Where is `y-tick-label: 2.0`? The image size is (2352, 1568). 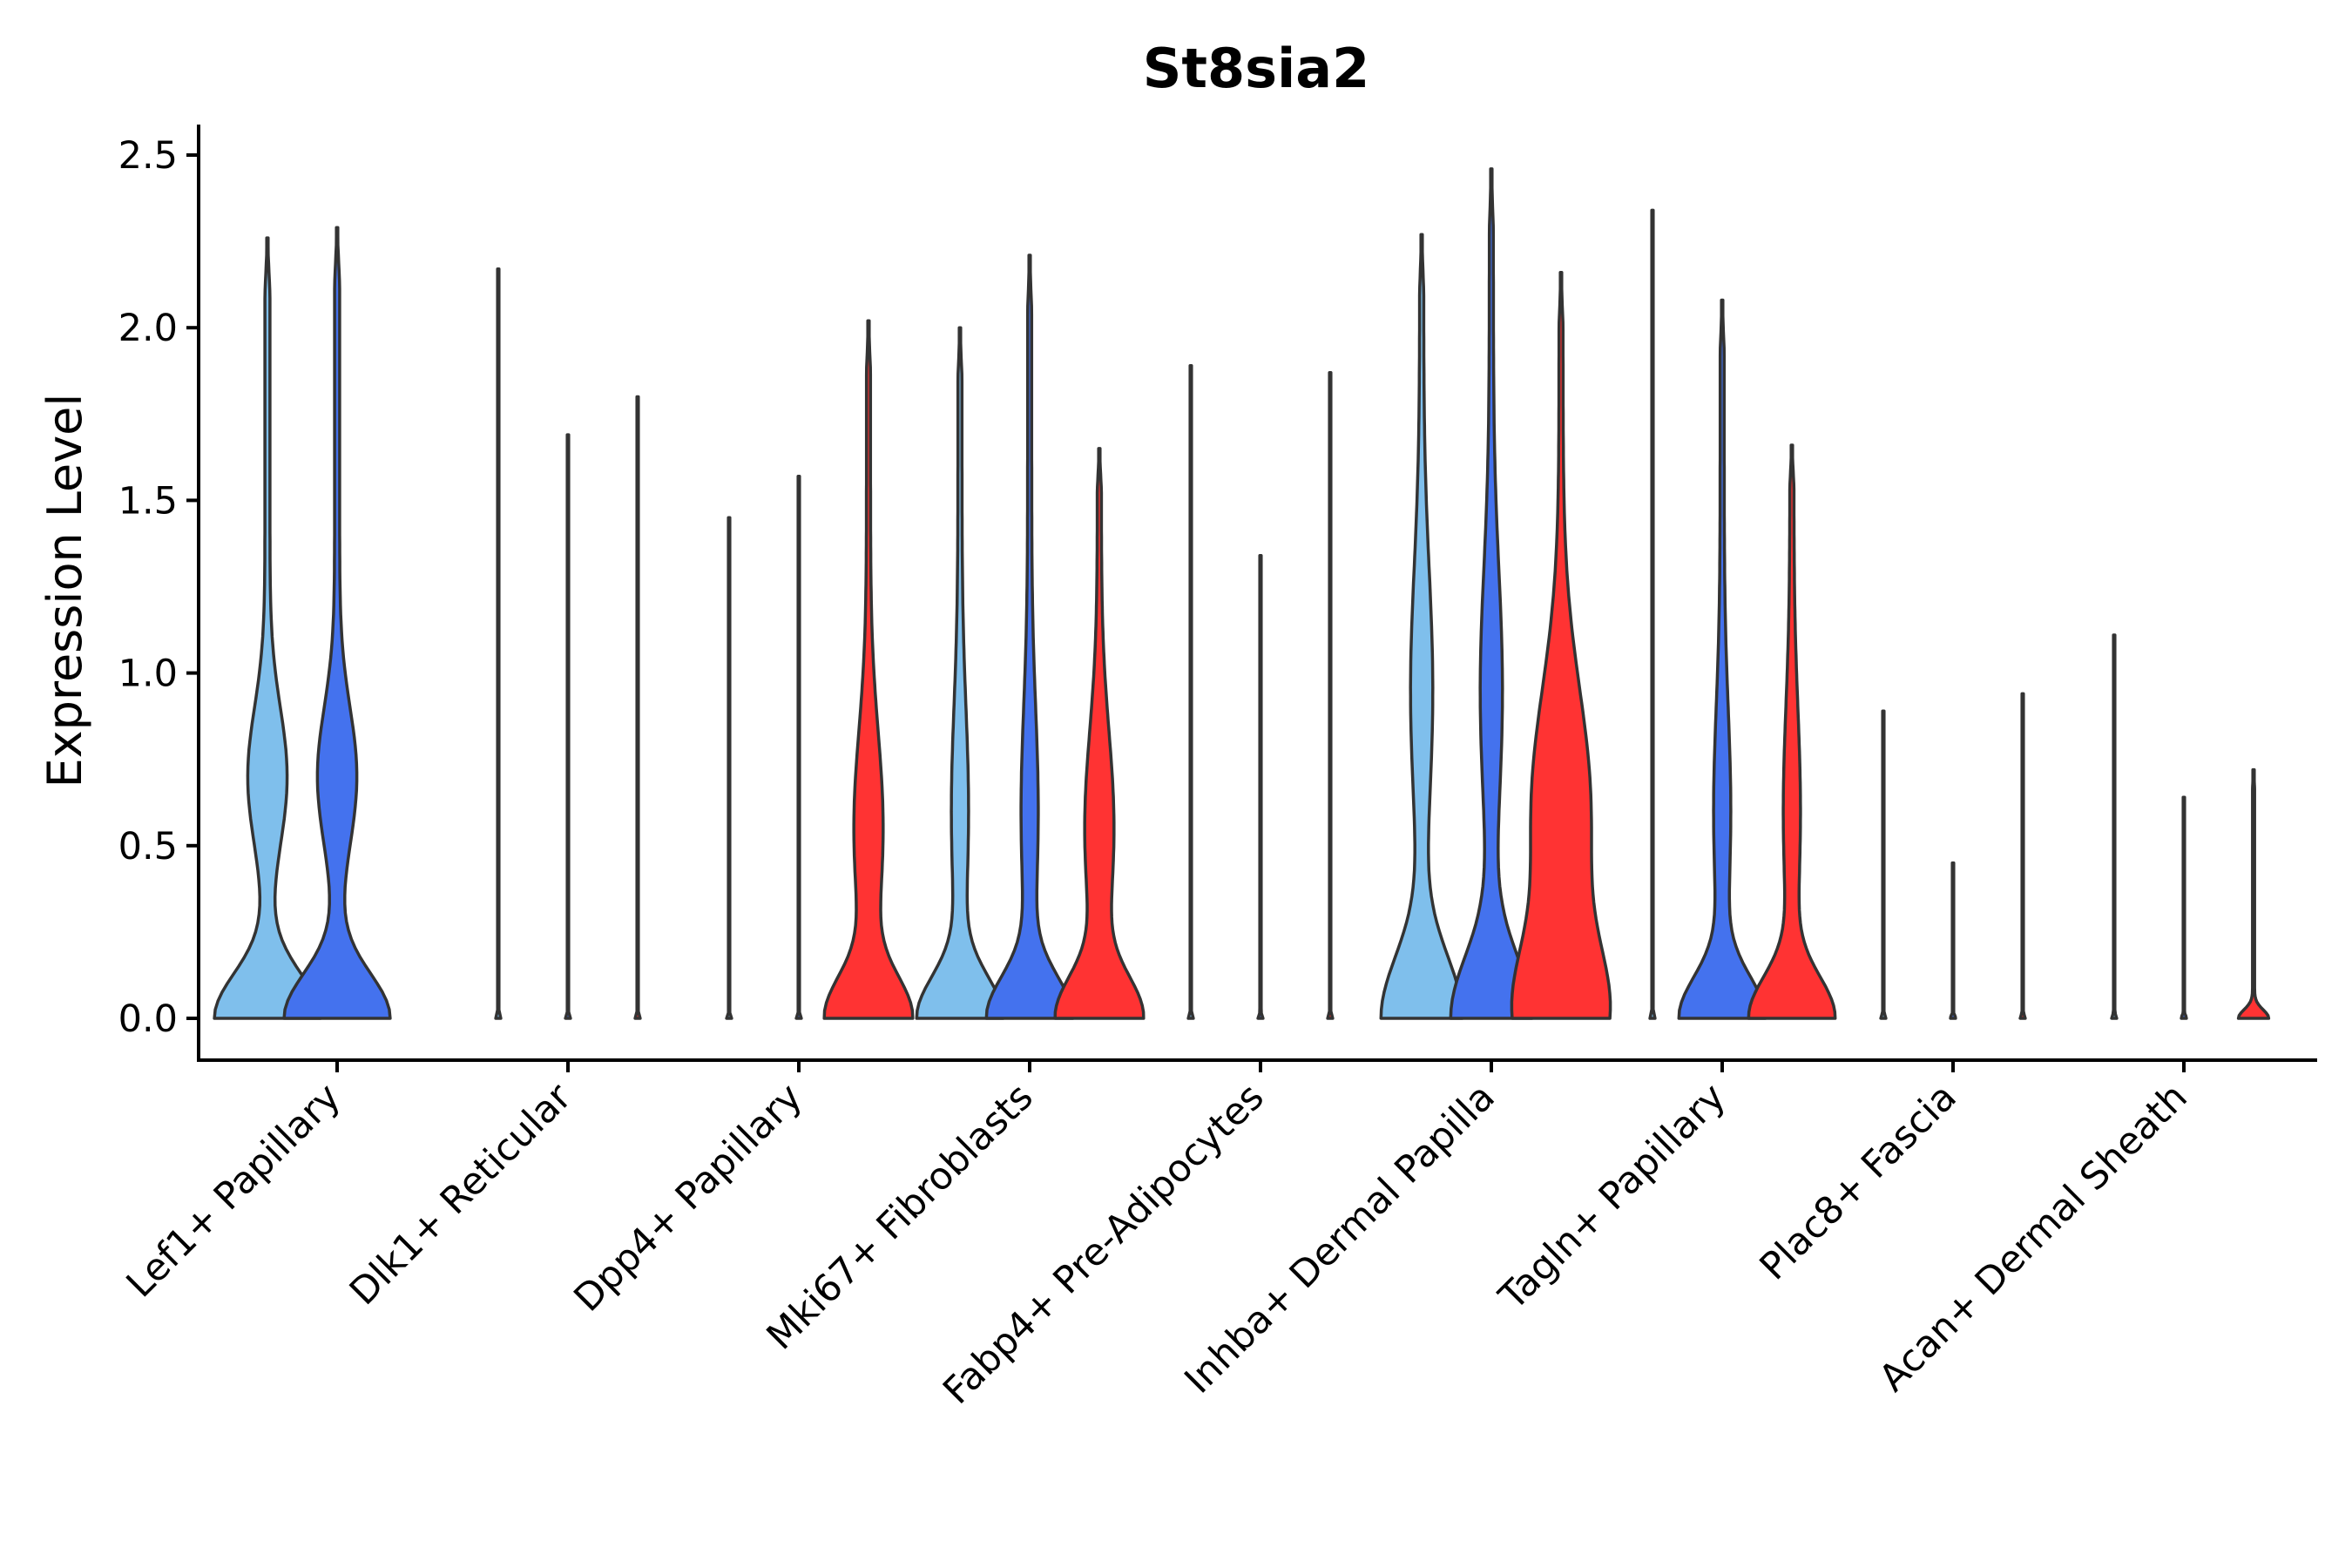 y-tick-label: 2.0 is located at coordinates (148, 329).